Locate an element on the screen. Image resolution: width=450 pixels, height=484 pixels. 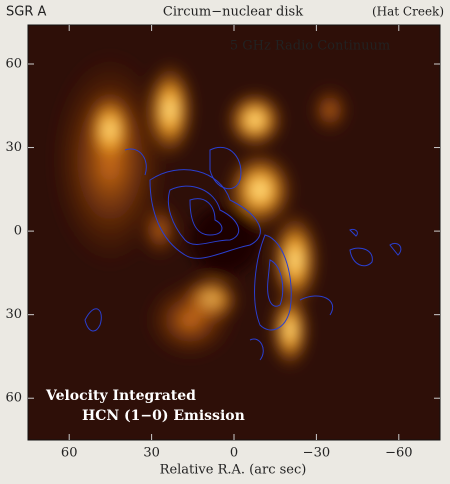
instrument: (Hat Creek) is located at coordinates (408, 12).